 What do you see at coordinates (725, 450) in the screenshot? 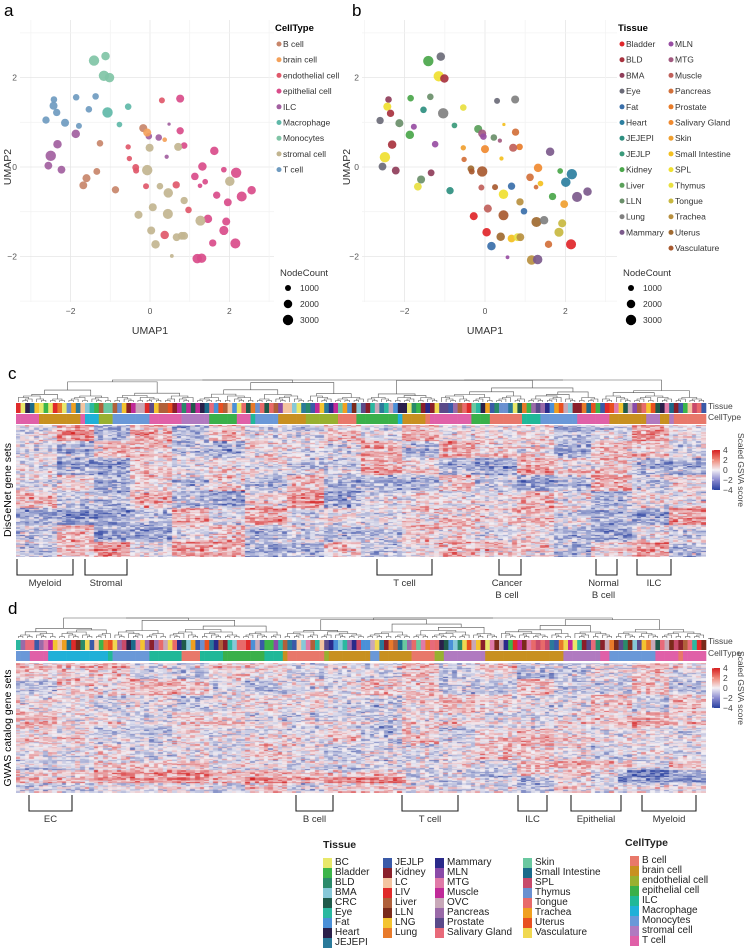
I see `colorbar-tick-label: 4` at bounding box center [725, 450].